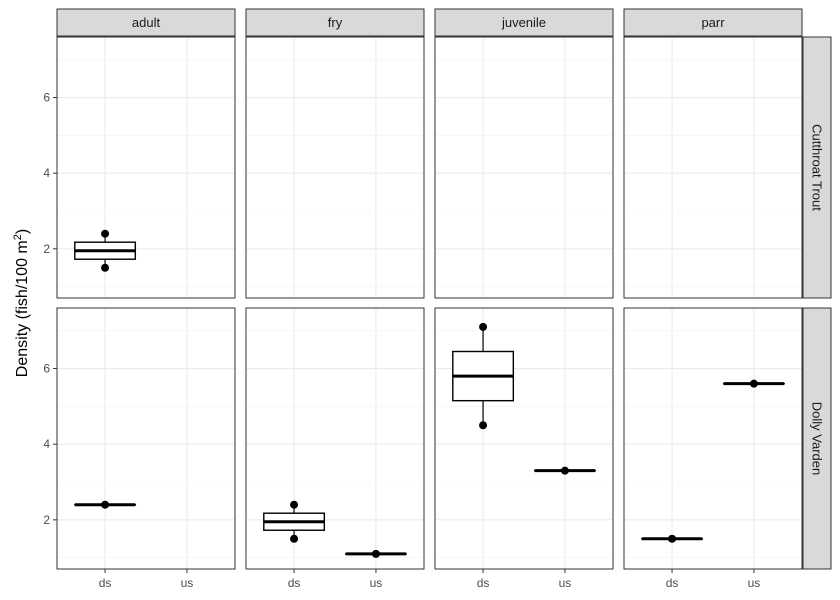  What do you see at coordinates (294, 521) in the screenshot?
I see `boxplot-fry-ds` at bounding box center [294, 521].